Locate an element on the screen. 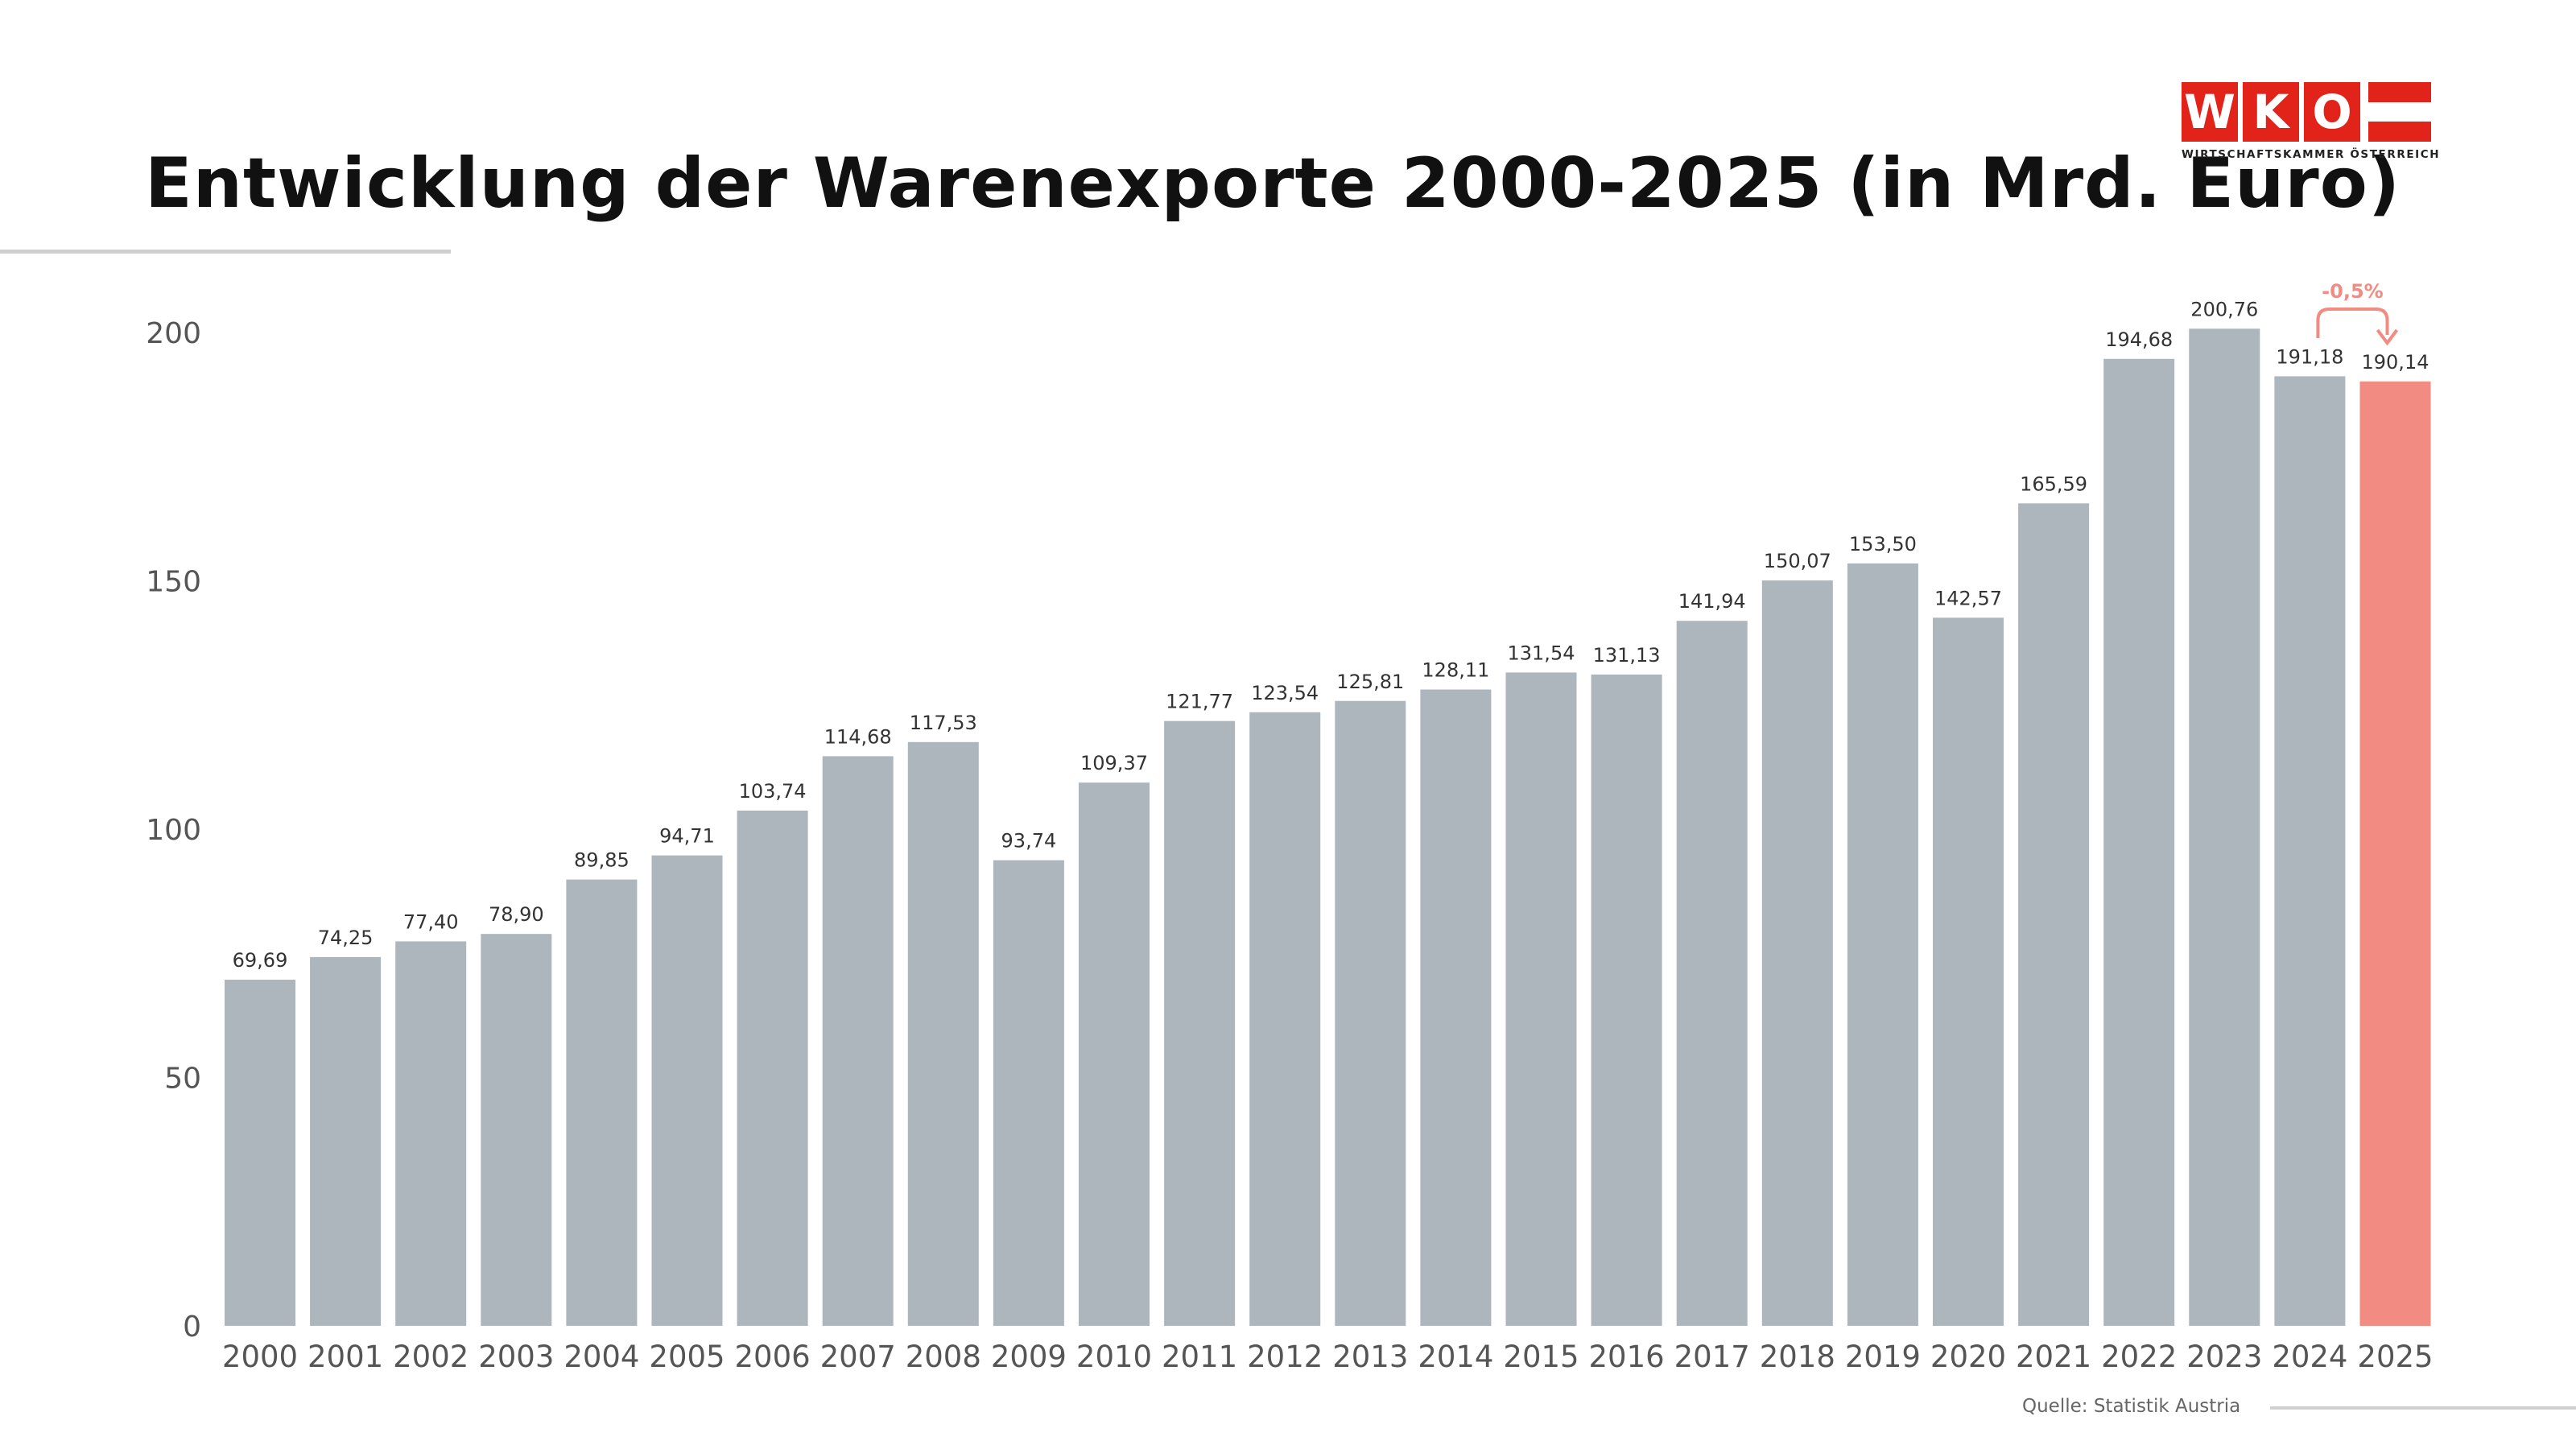 This screenshot has height=1449, width=2576. x-tick-label: 2023 is located at coordinates (2224, 1357).